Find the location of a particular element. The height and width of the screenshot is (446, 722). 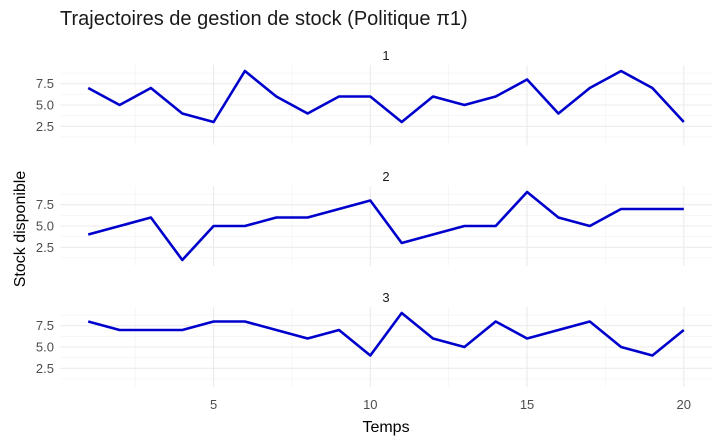

x-tick-label: 20 is located at coordinates (684, 404).